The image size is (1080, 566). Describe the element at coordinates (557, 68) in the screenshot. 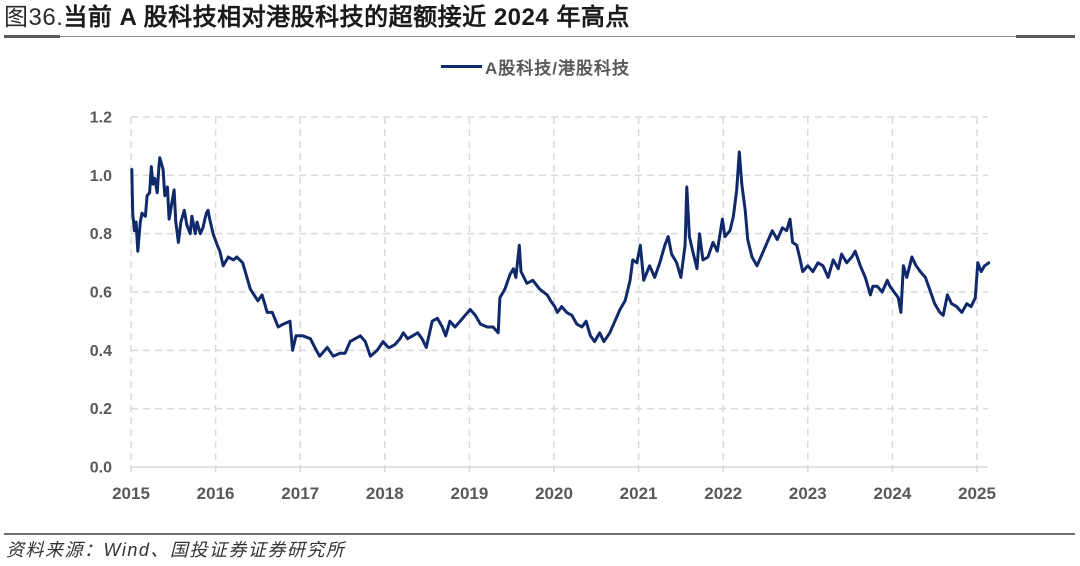

I see `legend-label: A股科技/港股科技` at that location.